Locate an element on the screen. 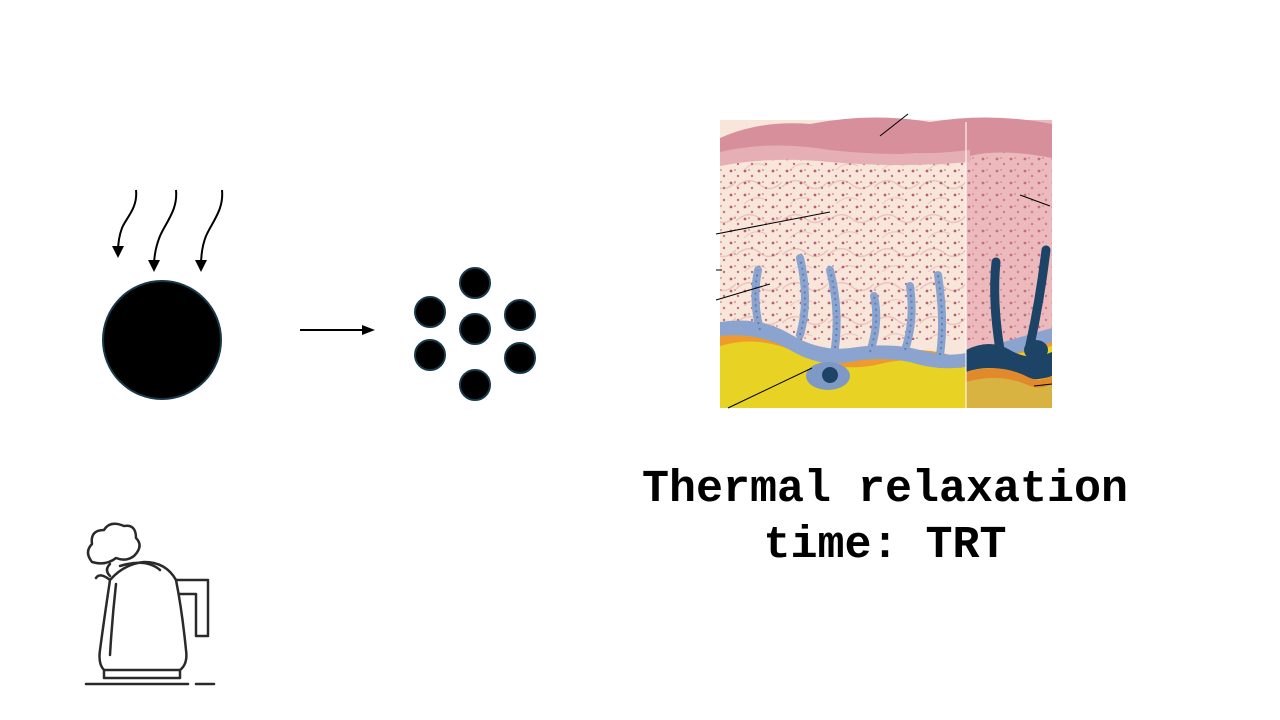 The image size is (1280, 720). caption-line-2: time: TRT is located at coordinates (885, 545).